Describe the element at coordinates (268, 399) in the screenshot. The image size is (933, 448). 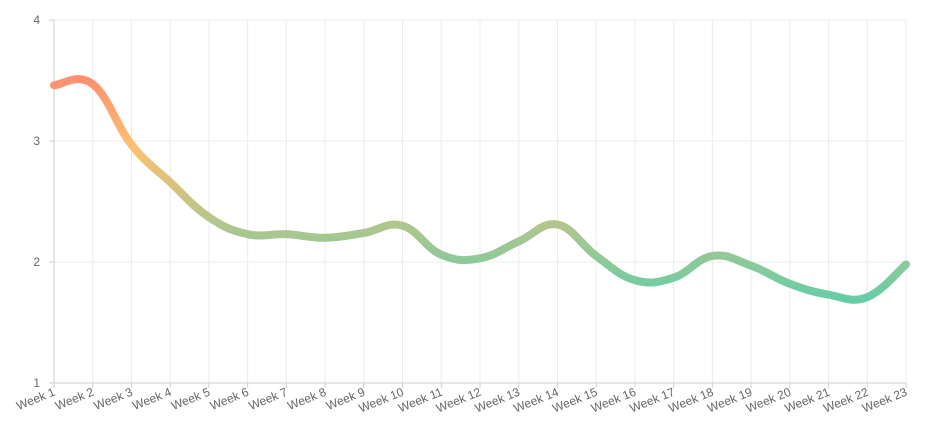
I see `x-tick-label: Week 7` at that location.